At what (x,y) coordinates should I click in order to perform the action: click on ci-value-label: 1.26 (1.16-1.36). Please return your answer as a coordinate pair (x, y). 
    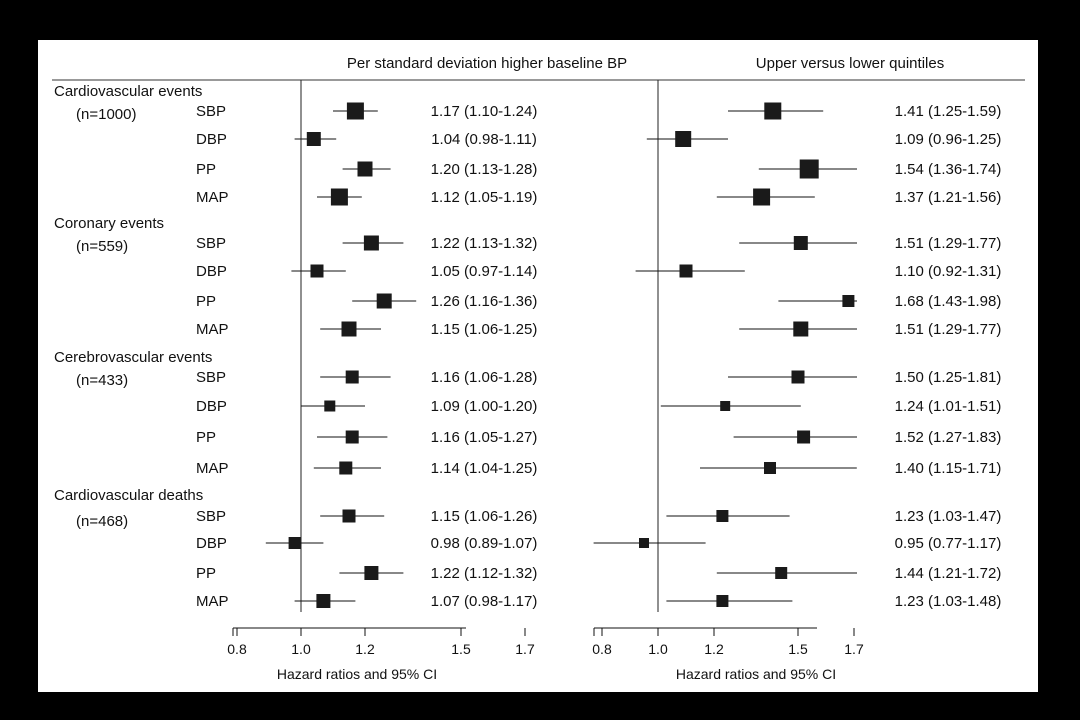
    Looking at the image, I should click on (484, 301).